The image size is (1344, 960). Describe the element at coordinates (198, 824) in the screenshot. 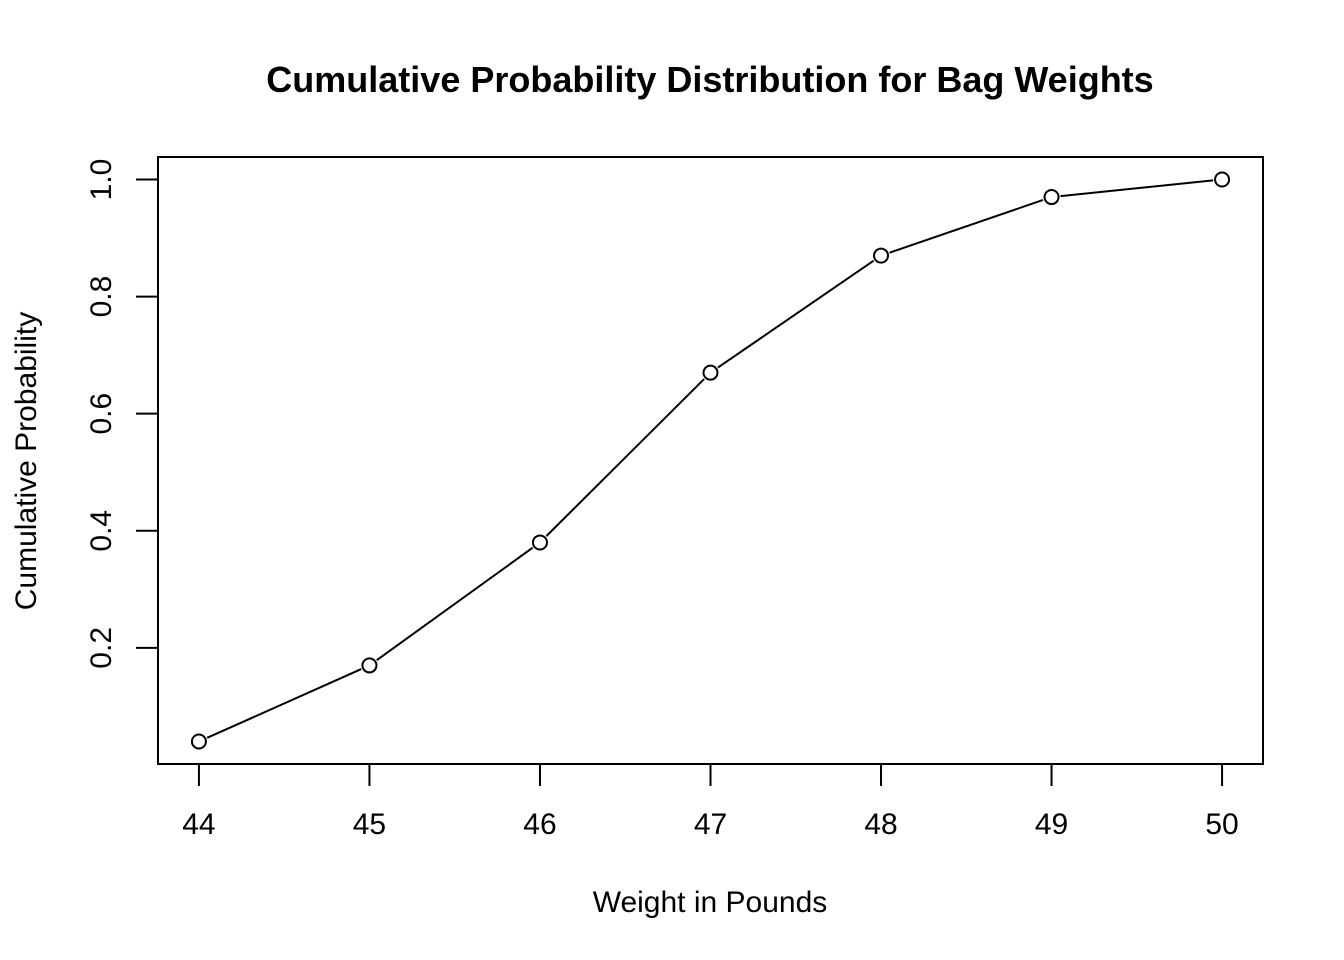

I see `x-tick-label: 44` at that location.